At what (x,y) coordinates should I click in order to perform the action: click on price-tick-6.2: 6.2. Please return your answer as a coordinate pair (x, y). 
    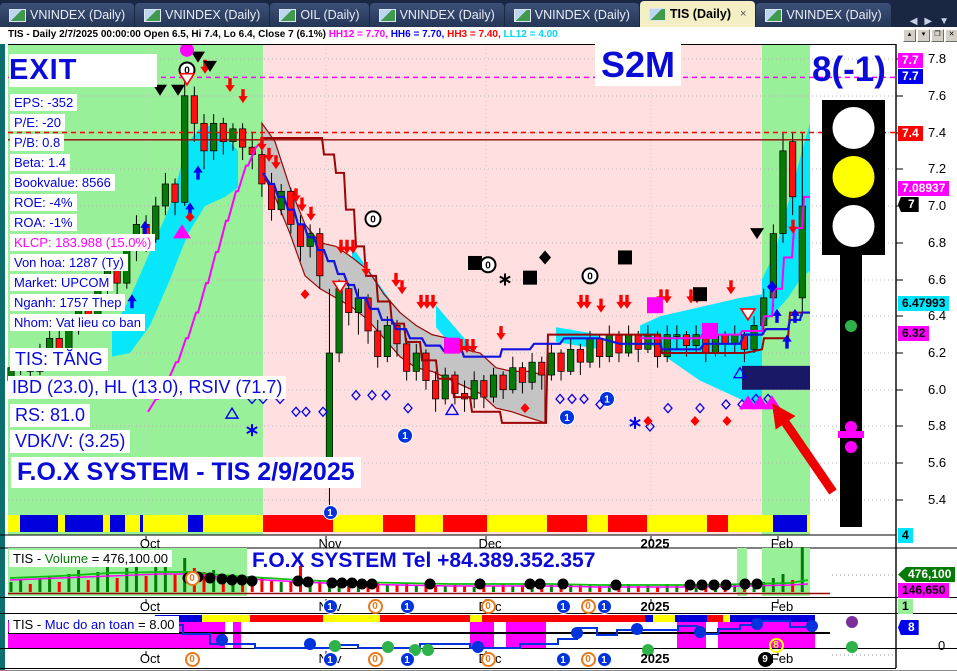
    Looking at the image, I should click on (942, 352).